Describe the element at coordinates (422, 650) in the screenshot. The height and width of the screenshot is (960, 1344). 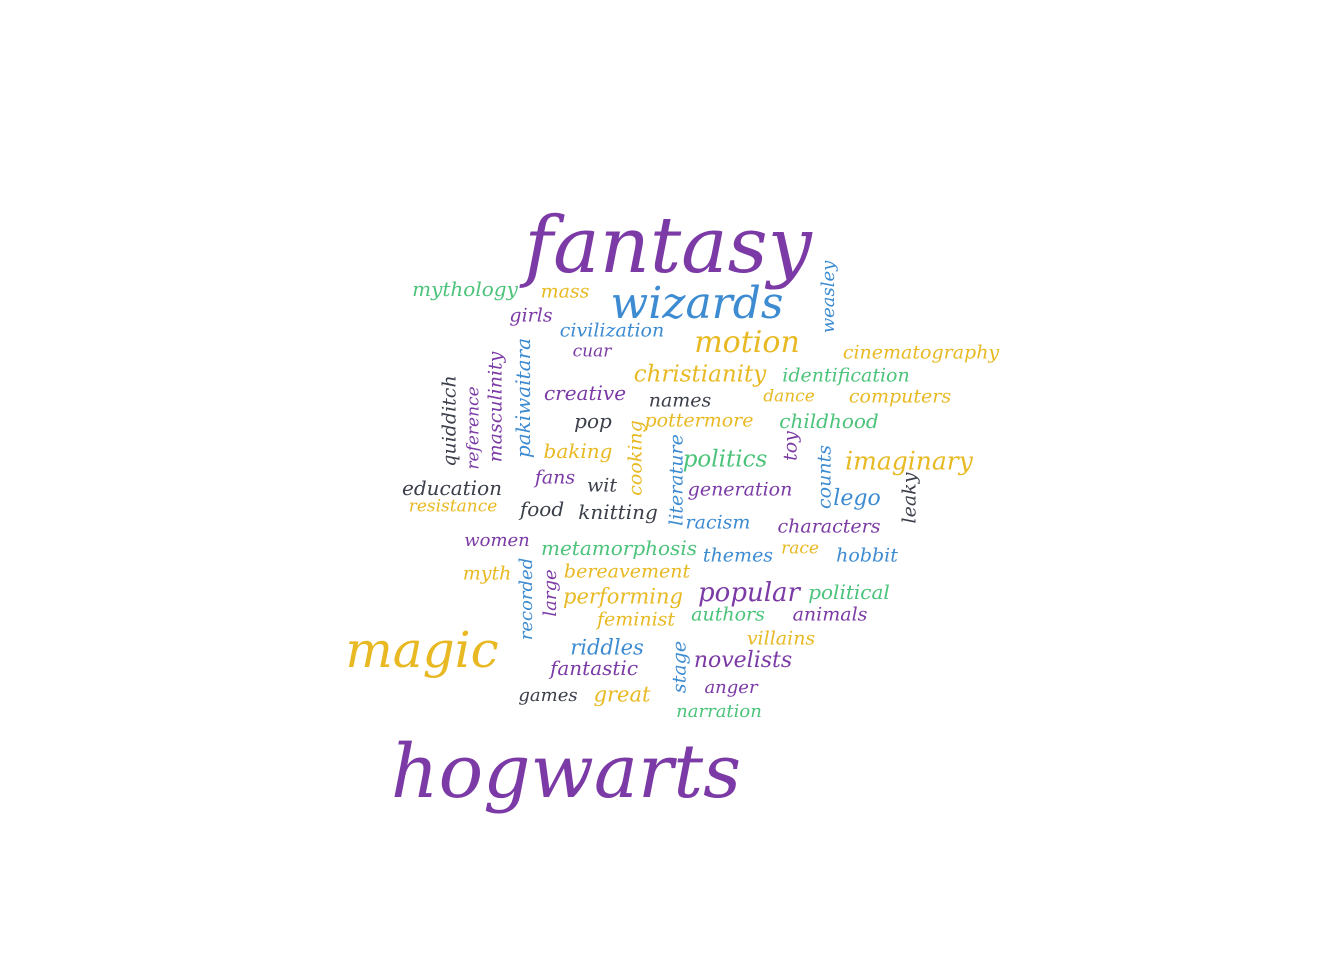
I see `word-magic: magic` at that location.